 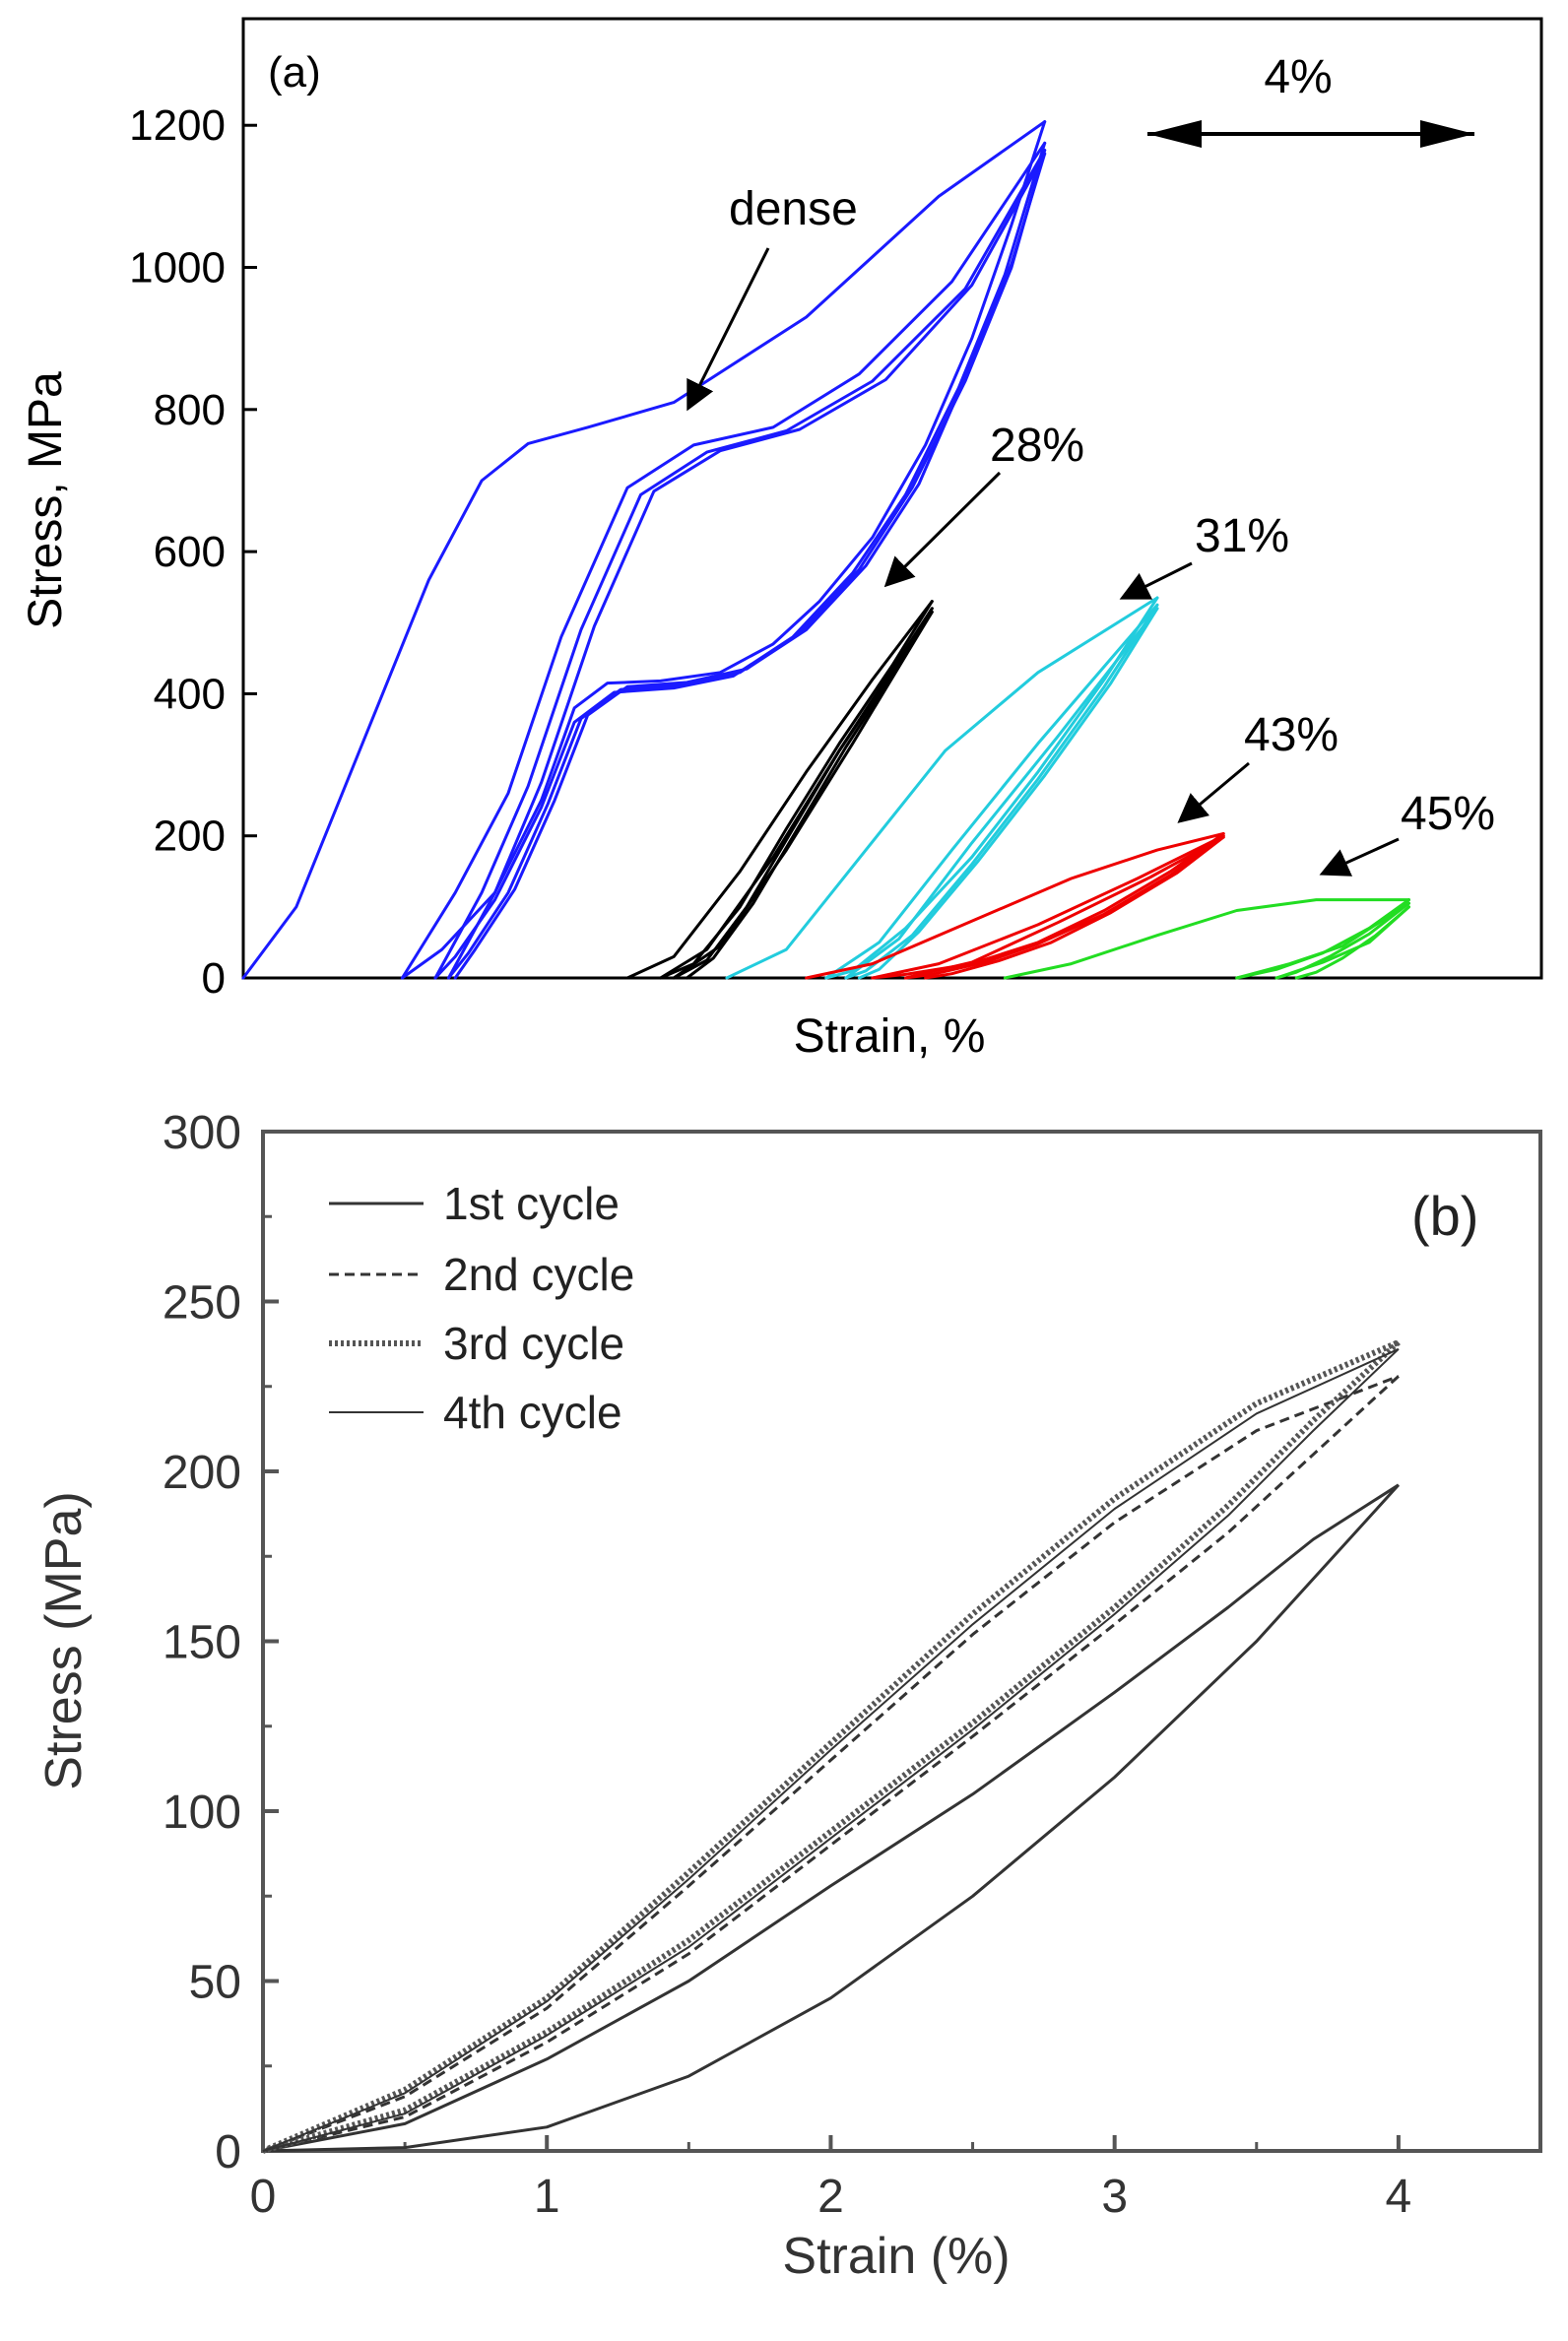 I want to click on x-axis-label-b: Strain (%), so click(x=896, y=2256).